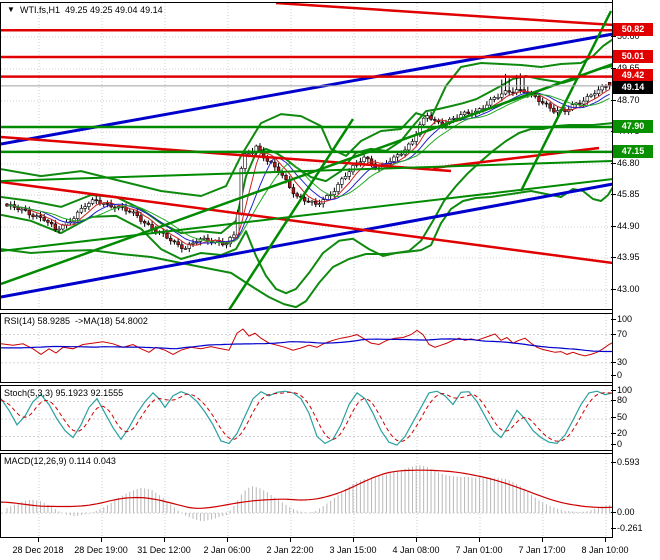 This screenshot has width=660, height=560. I want to click on macd-axis-label: -0.261, so click(630, 528).